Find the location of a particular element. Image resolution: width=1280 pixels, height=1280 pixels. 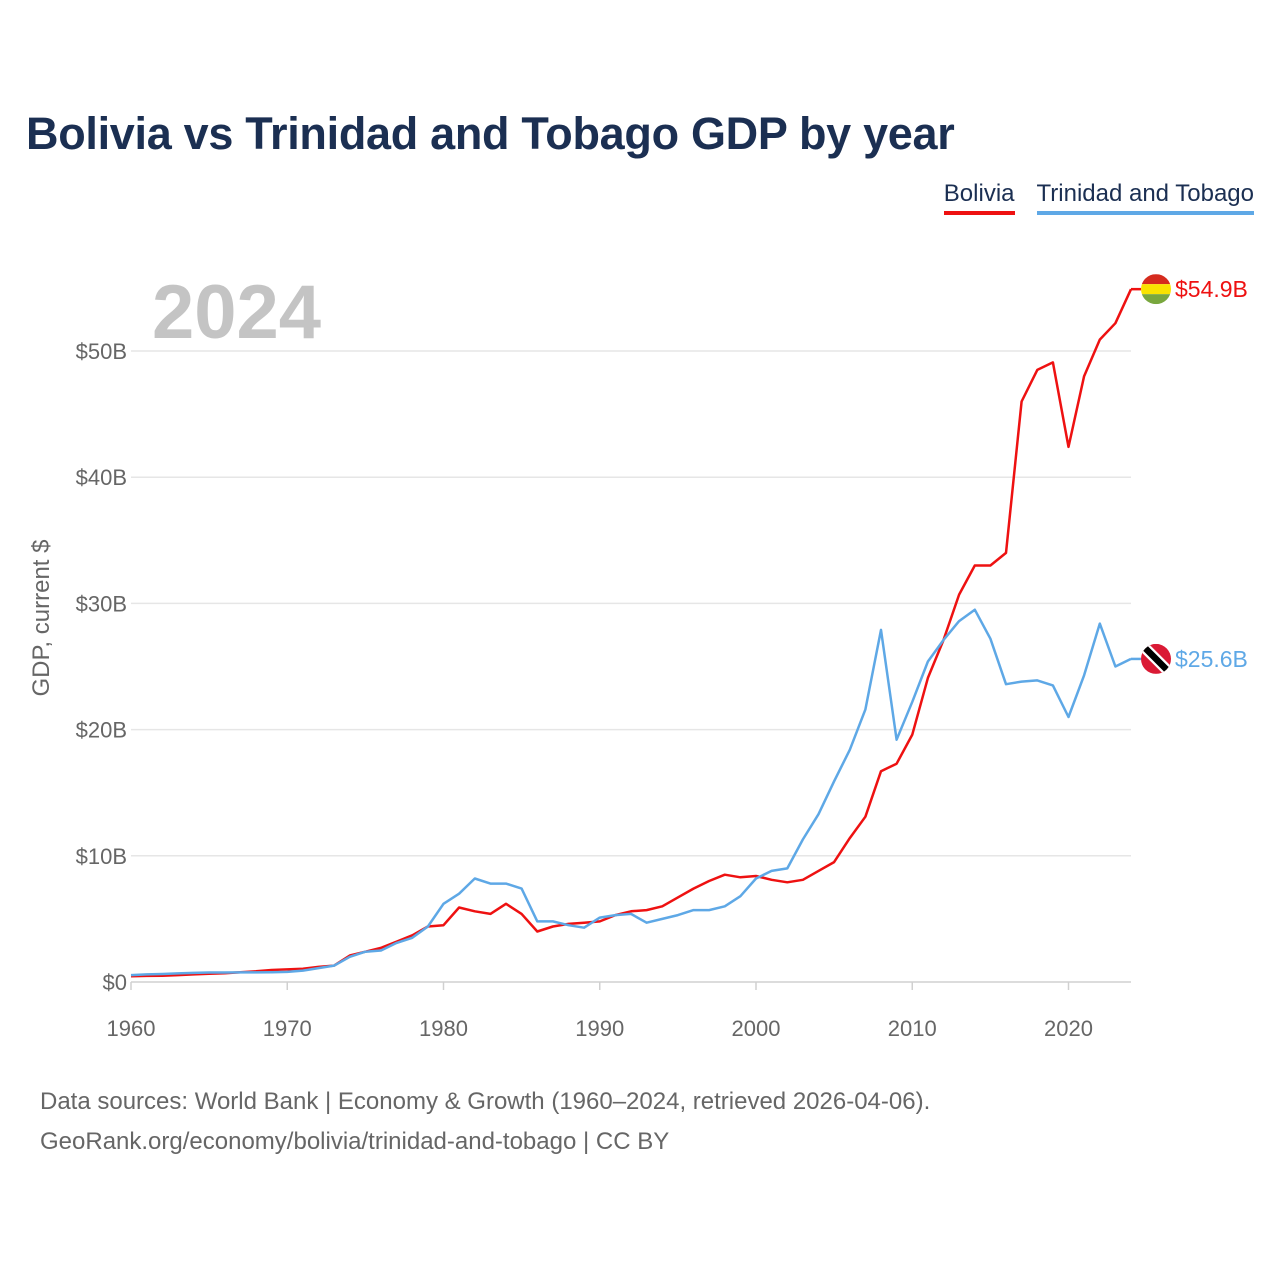

x-tick-label: 1970 is located at coordinates (287, 1028).